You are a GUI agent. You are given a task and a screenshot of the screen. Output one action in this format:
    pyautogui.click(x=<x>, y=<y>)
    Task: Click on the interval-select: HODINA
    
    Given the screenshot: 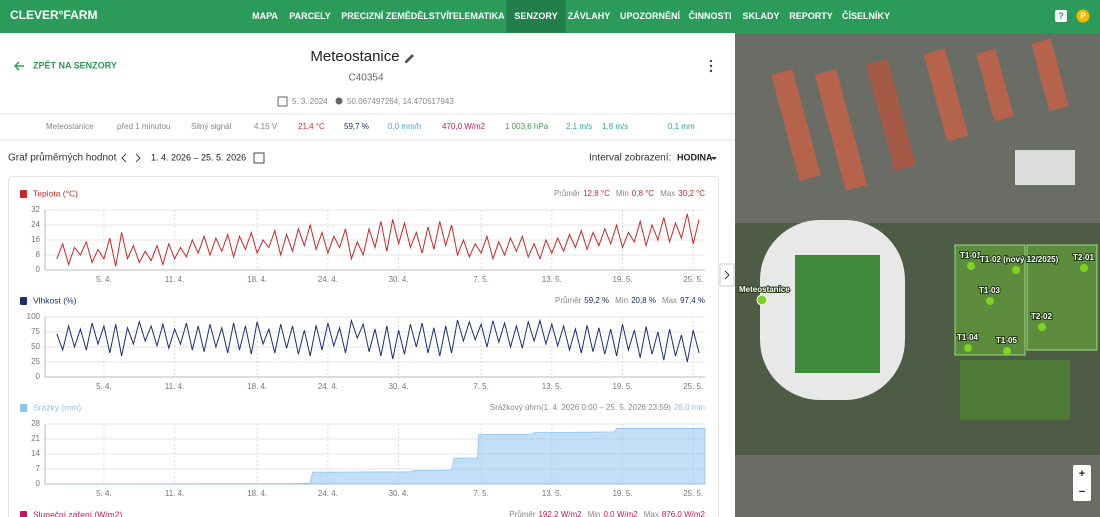 What is the action you would take?
    pyautogui.click(x=695, y=157)
    